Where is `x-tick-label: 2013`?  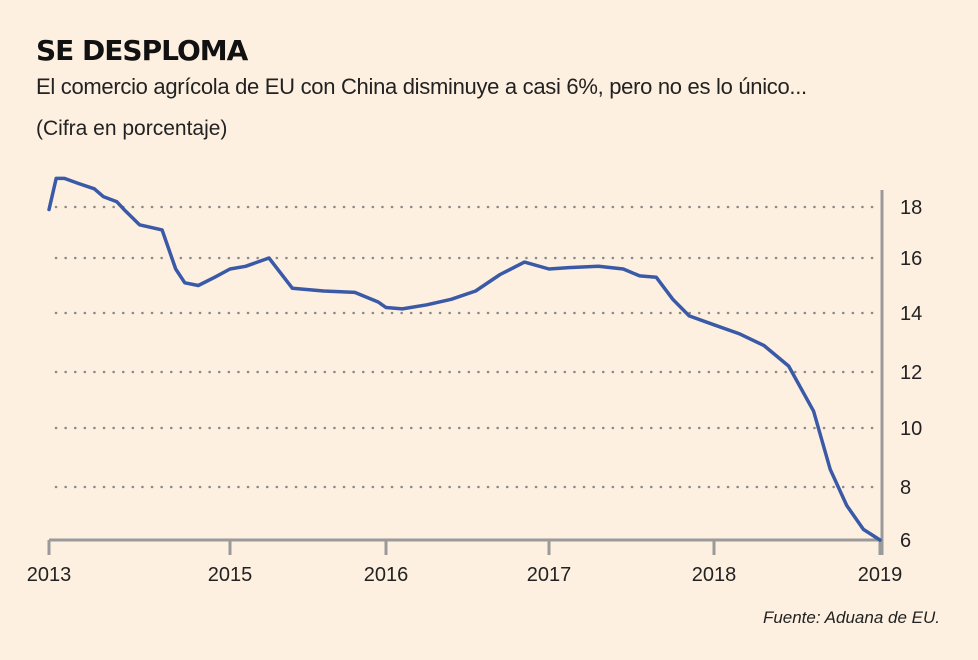 x-tick-label: 2013 is located at coordinates (49, 575).